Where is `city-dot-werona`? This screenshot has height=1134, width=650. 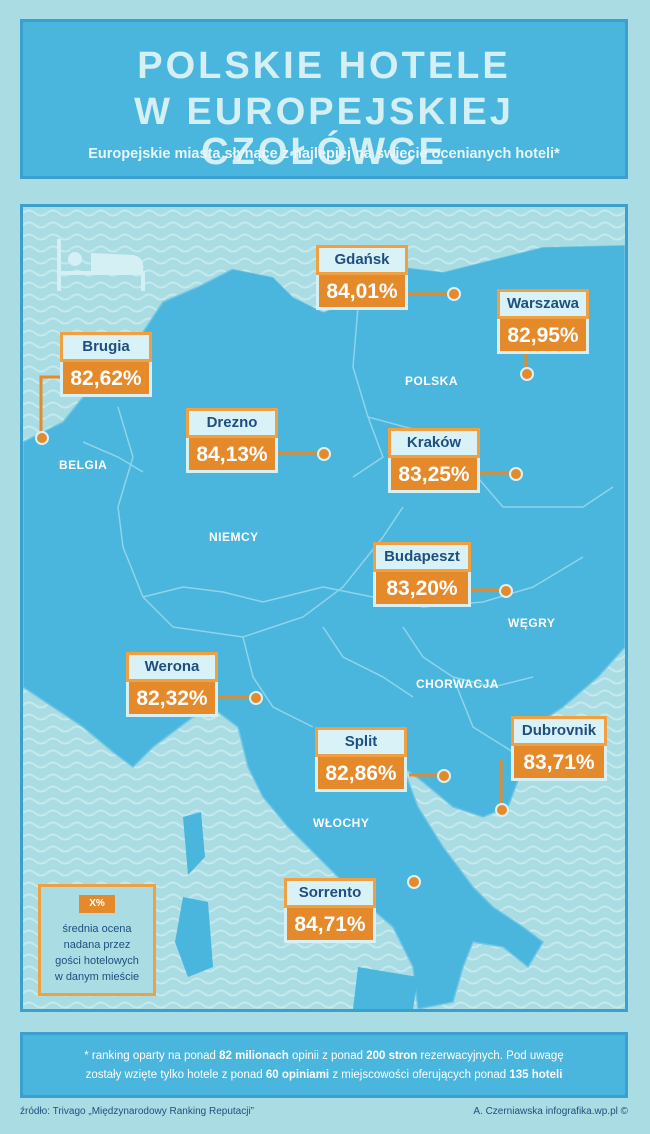 city-dot-werona is located at coordinates (256, 698).